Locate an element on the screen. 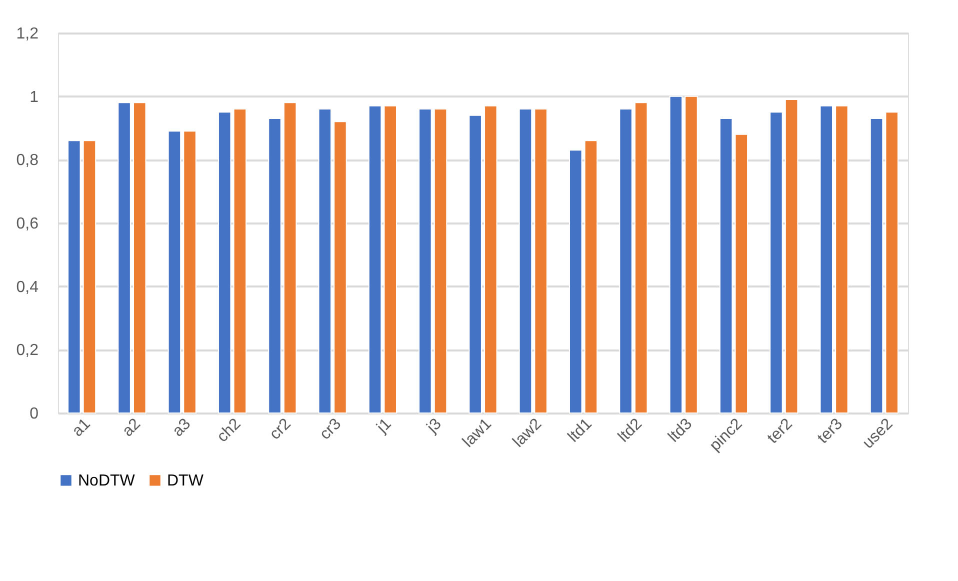  x-tick-label: j1 is located at coordinates (384, 426).